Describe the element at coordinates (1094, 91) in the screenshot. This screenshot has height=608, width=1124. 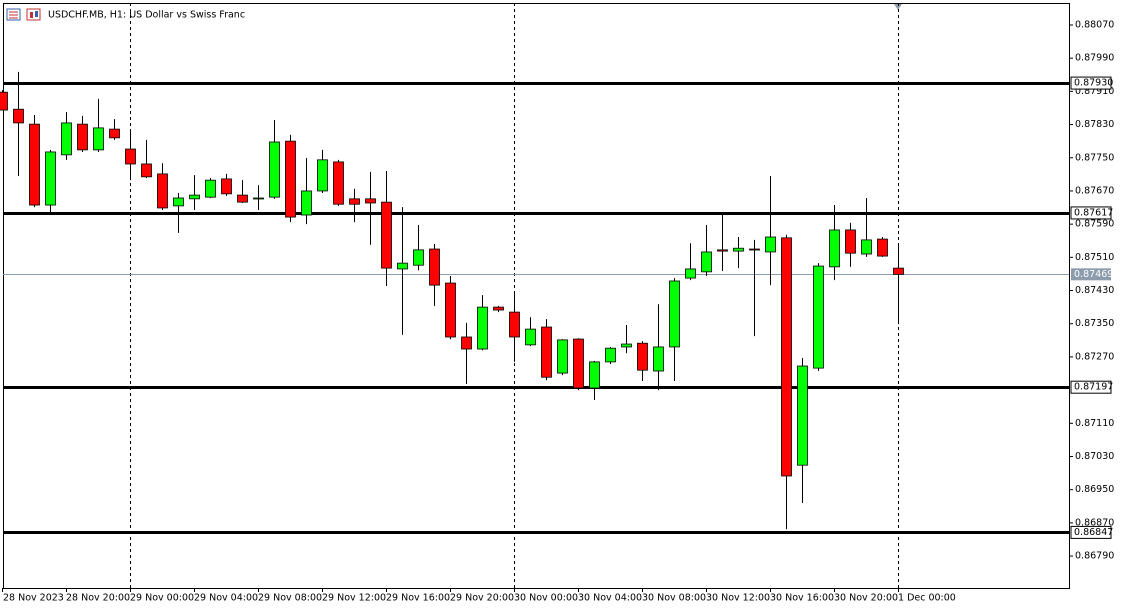
I see `y-tick-label: 0.87910` at that location.